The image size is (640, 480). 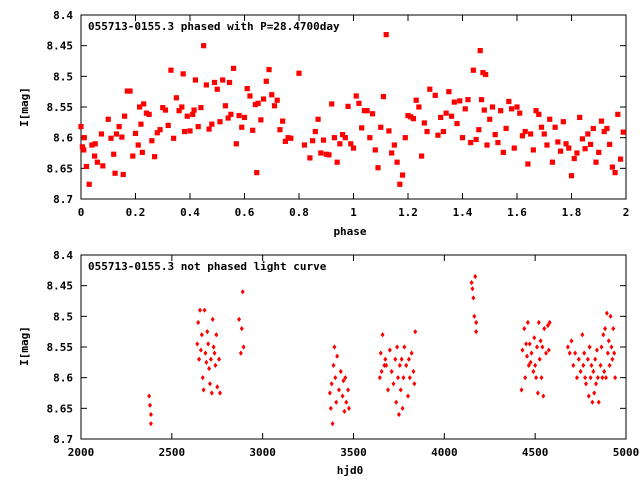 What do you see at coordinates (349, 231) in the screenshot?
I see `phased-x-axis-title: phase` at bounding box center [349, 231].